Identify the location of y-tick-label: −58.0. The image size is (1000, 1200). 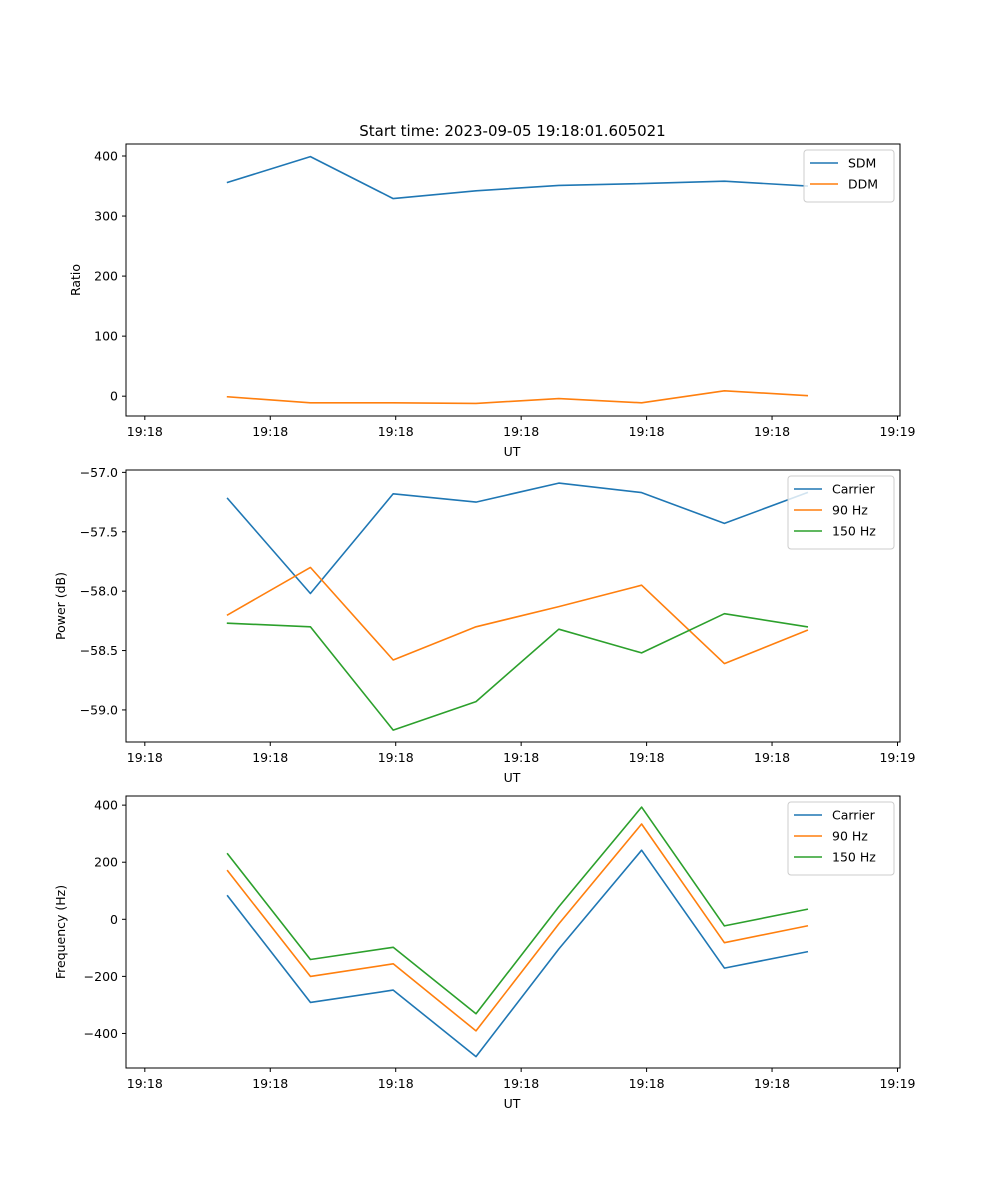
(99, 591).